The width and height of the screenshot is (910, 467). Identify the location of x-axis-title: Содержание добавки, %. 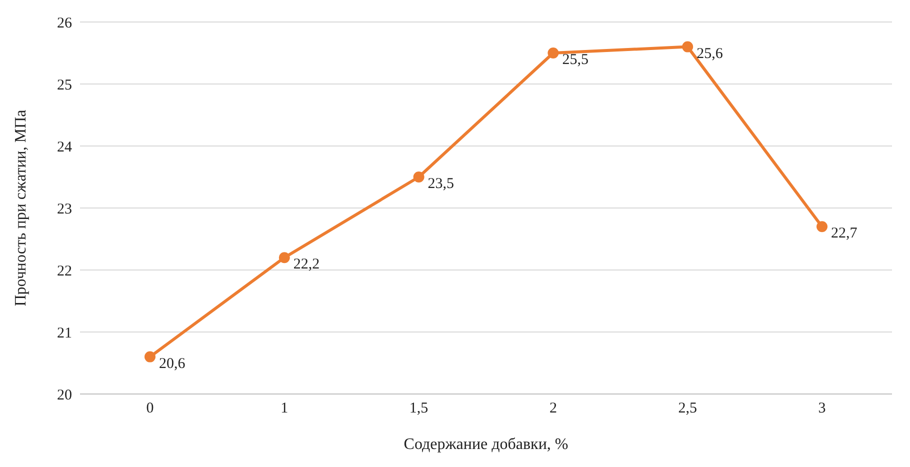
(486, 444).